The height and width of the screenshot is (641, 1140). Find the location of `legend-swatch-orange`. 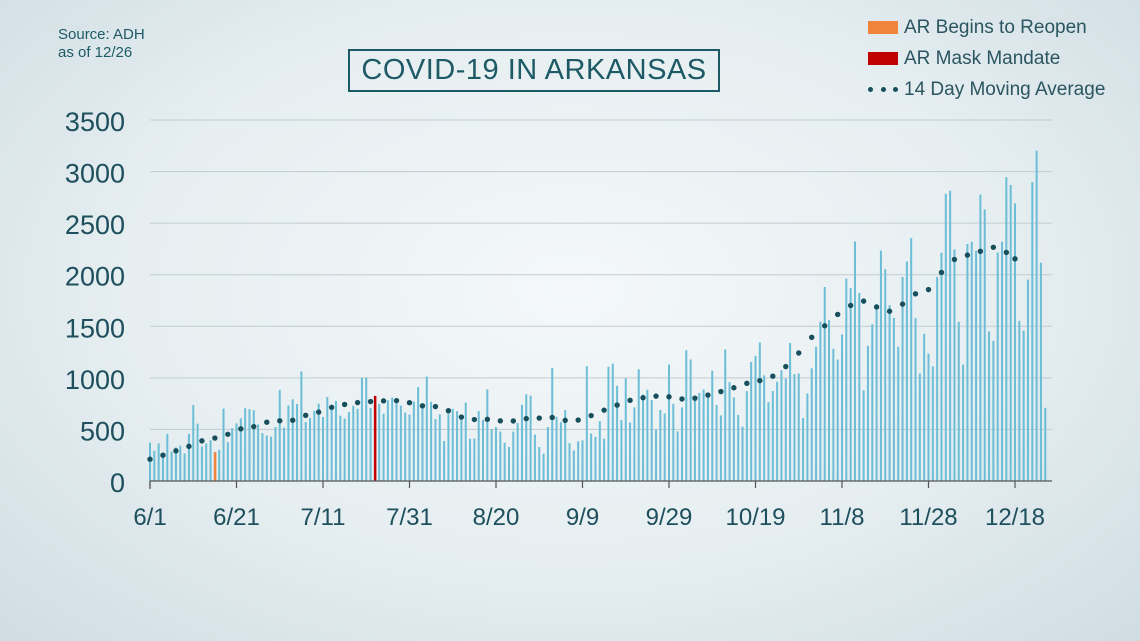

legend-swatch-orange is located at coordinates (883, 27).